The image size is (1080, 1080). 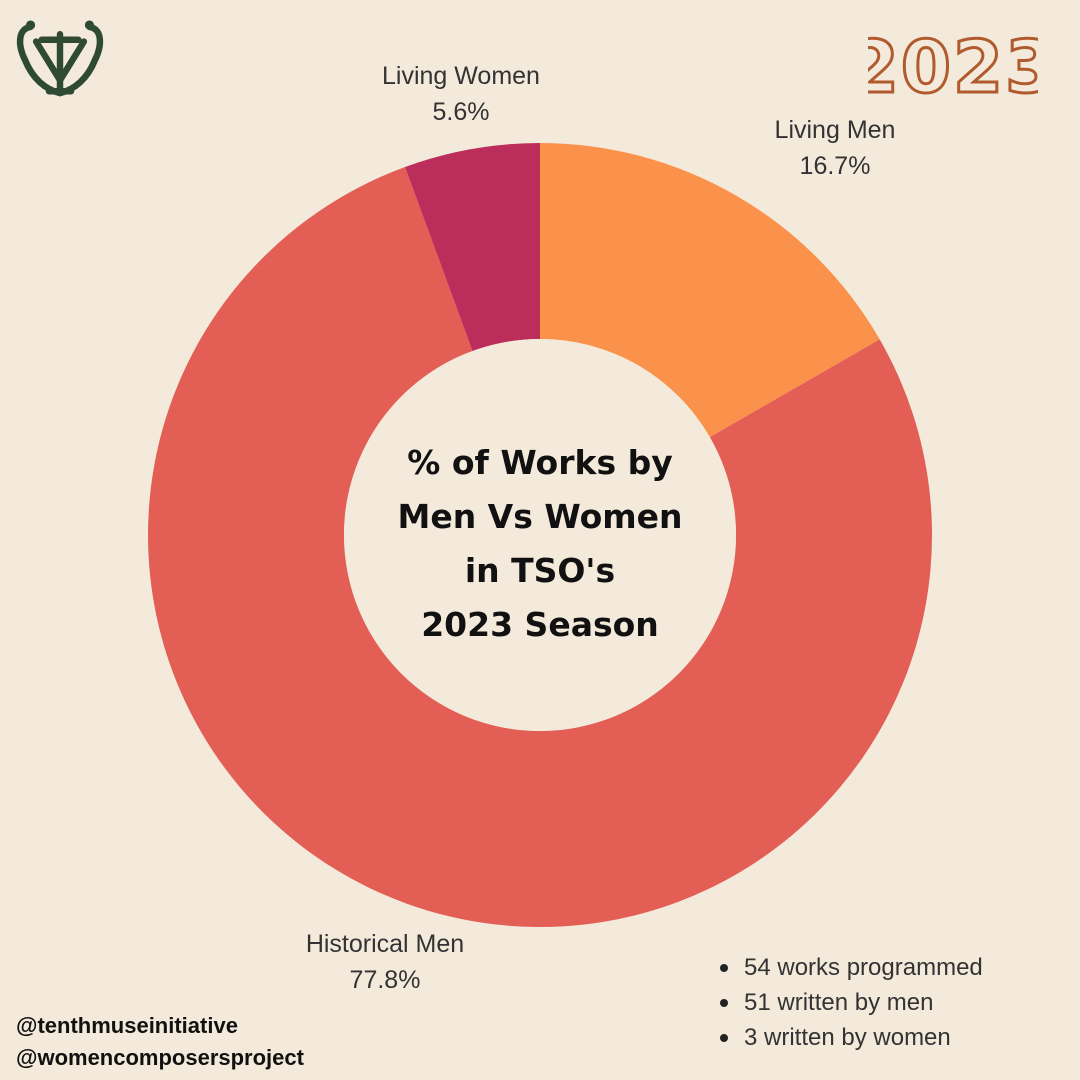 I want to click on label-living-women-value: 5.6%, so click(x=461, y=112).